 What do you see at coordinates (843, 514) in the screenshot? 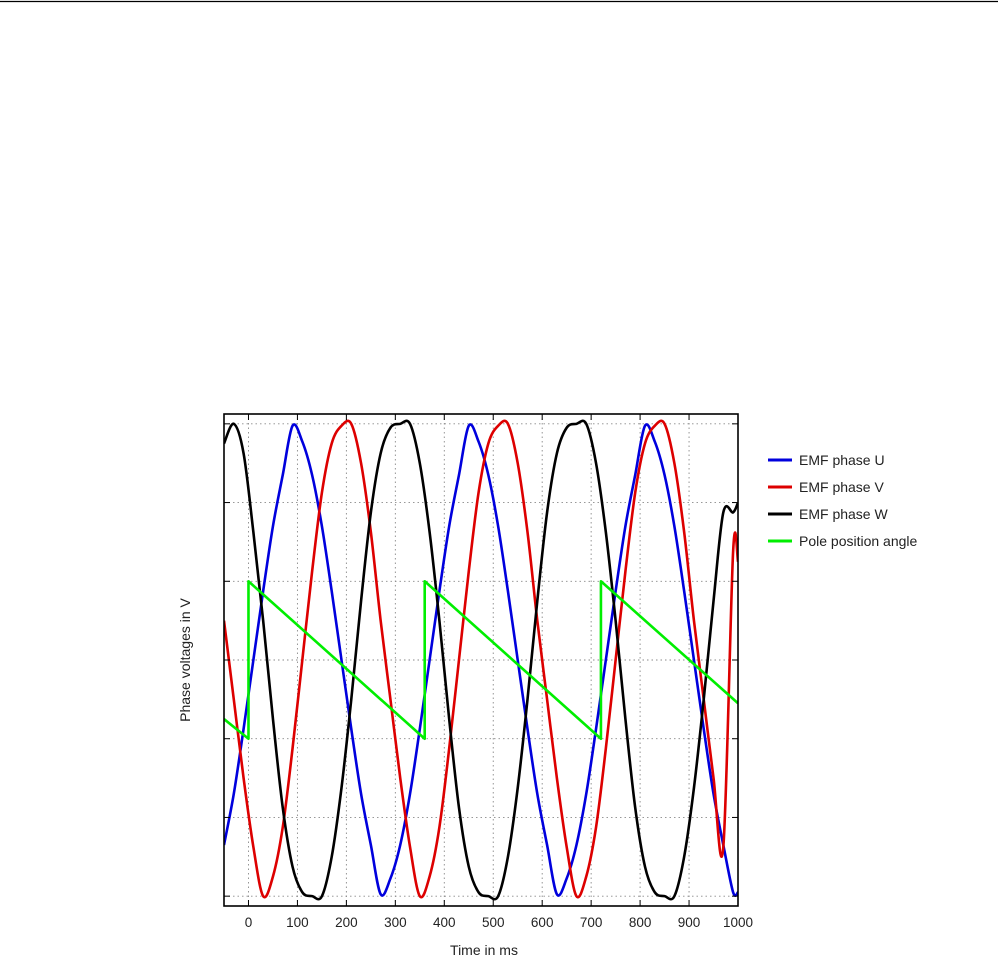
I see `legend-label-emf-phase-w: EMF phase W` at bounding box center [843, 514].